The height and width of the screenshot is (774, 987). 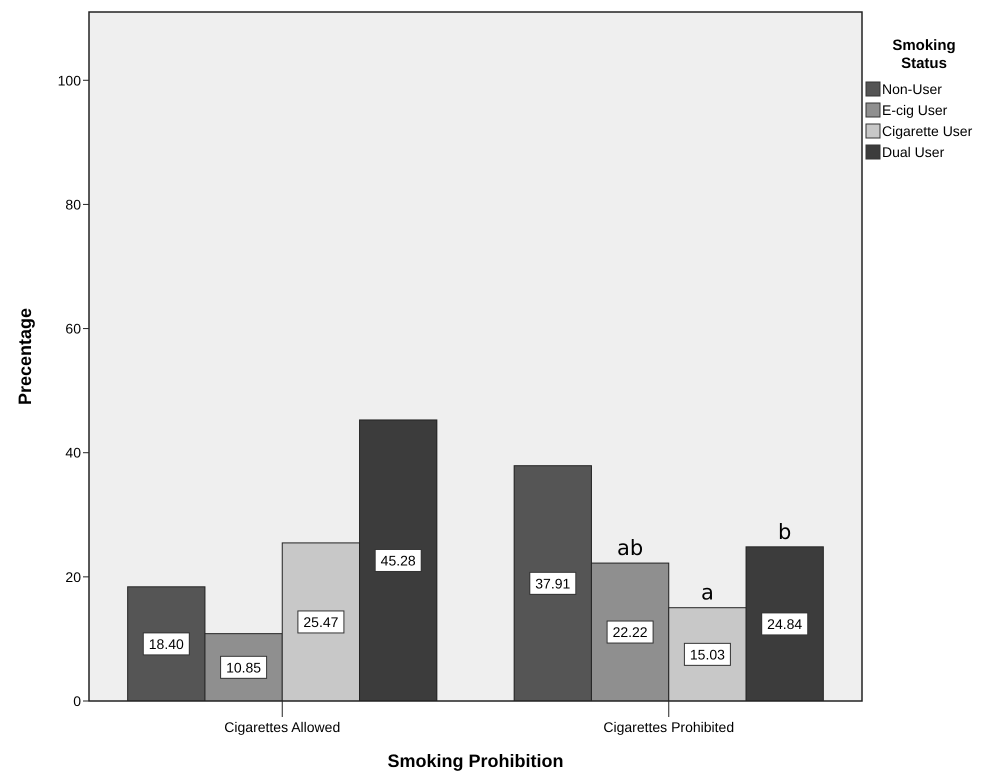 I want to click on data-label: 37.91, so click(x=553, y=583).